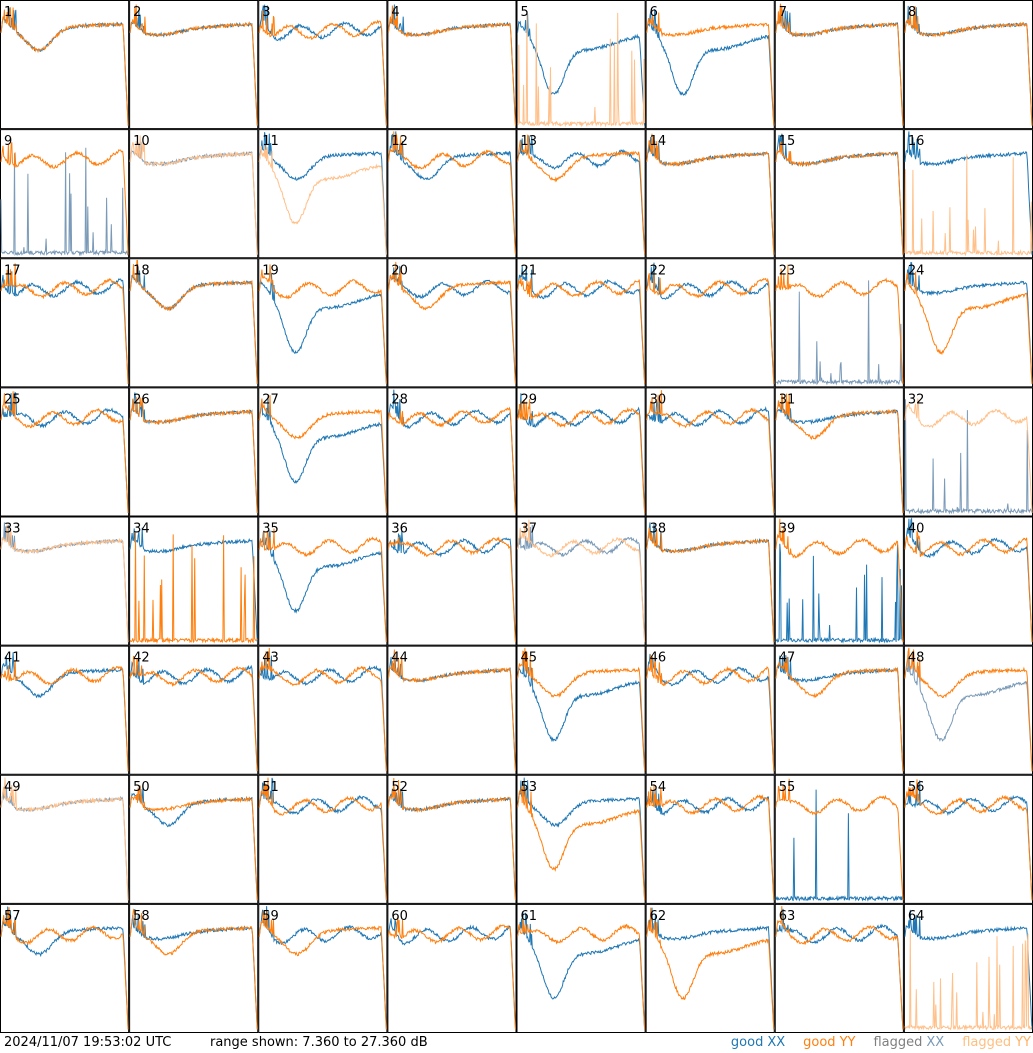 This screenshot has width=1033, height=1053. I want to click on legend-pol-label: YY, so click(1023, 1042).